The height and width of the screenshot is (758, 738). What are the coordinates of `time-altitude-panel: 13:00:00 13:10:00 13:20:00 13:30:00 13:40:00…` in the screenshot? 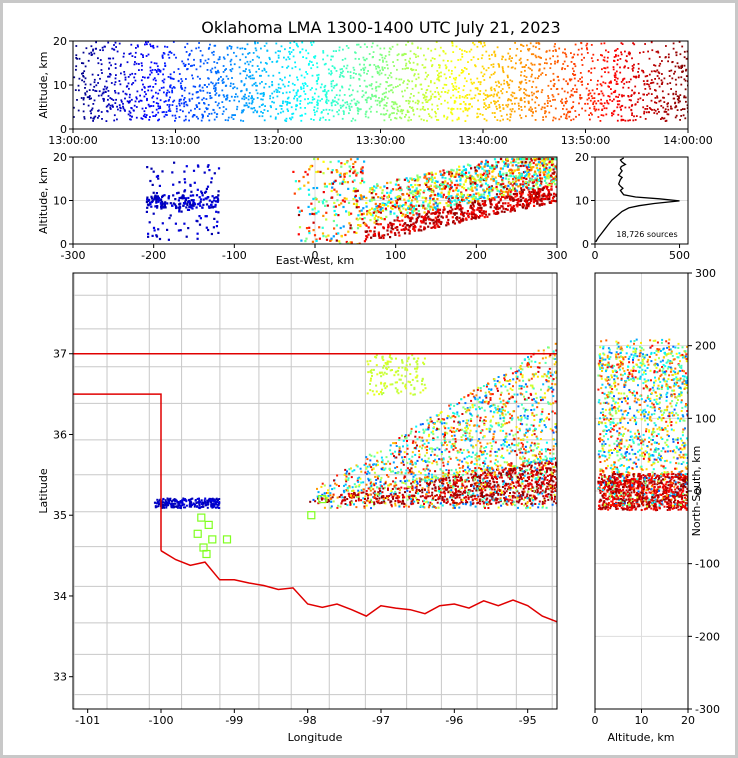 It's located at (375, 91).